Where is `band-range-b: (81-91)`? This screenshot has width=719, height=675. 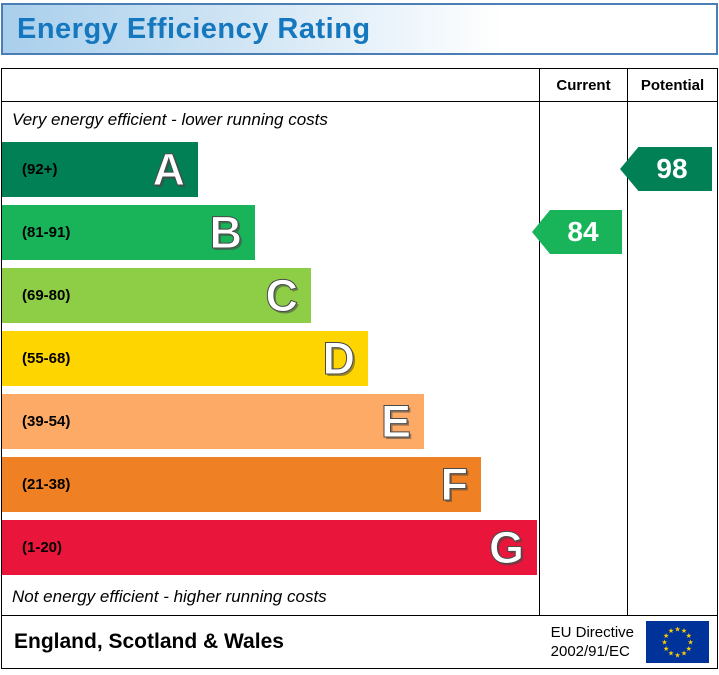 band-range-b: (81-91) is located at coordinates (46, 232).